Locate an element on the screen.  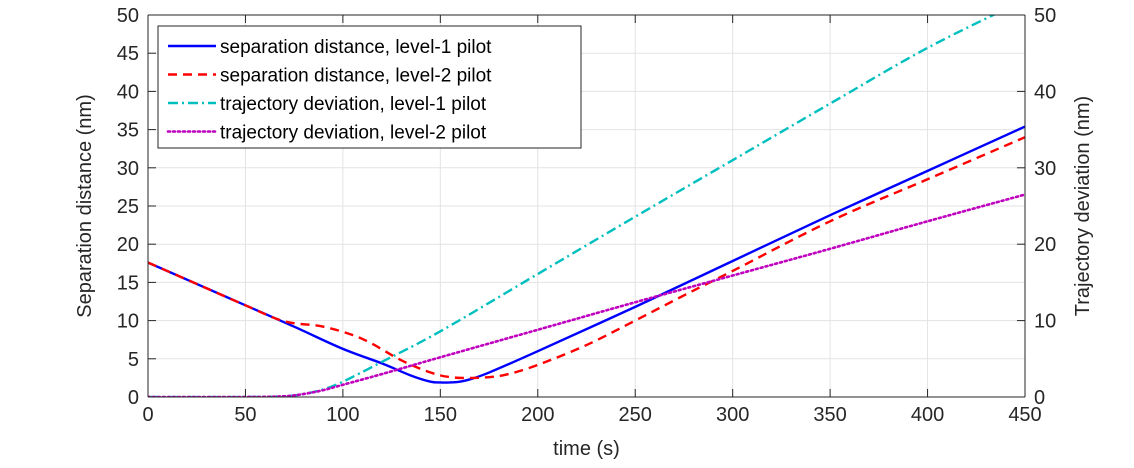
y-right-tick-label: 30 is located at coordinates (1045, 169).